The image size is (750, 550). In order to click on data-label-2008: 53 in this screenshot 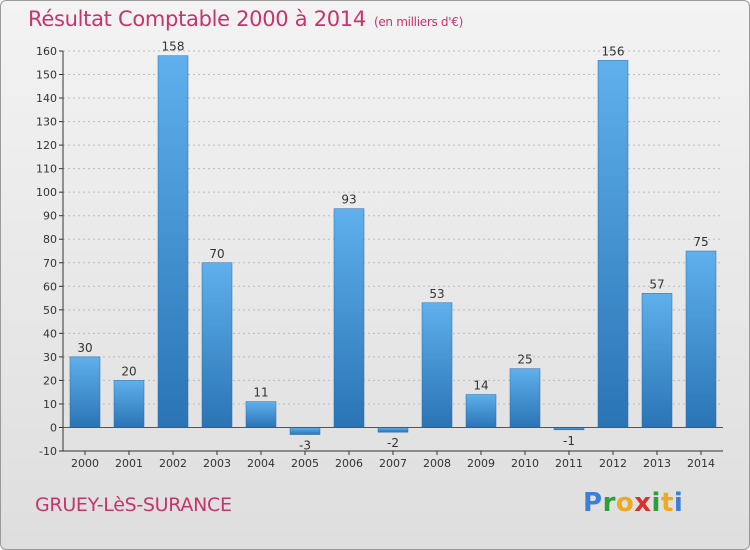, I will do `click(436, 294)`.